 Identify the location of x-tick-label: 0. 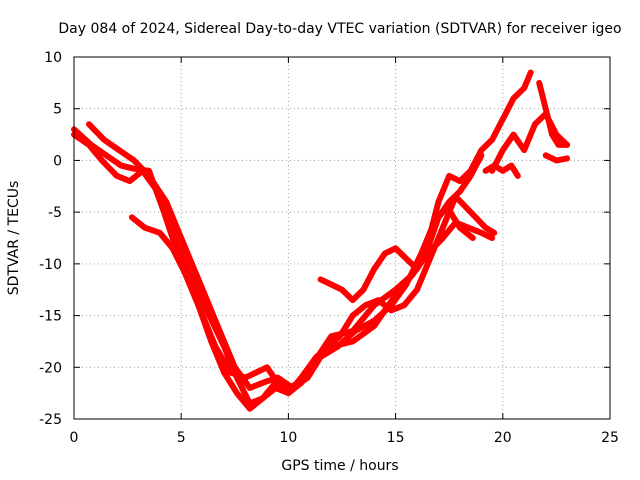
(74, 438).